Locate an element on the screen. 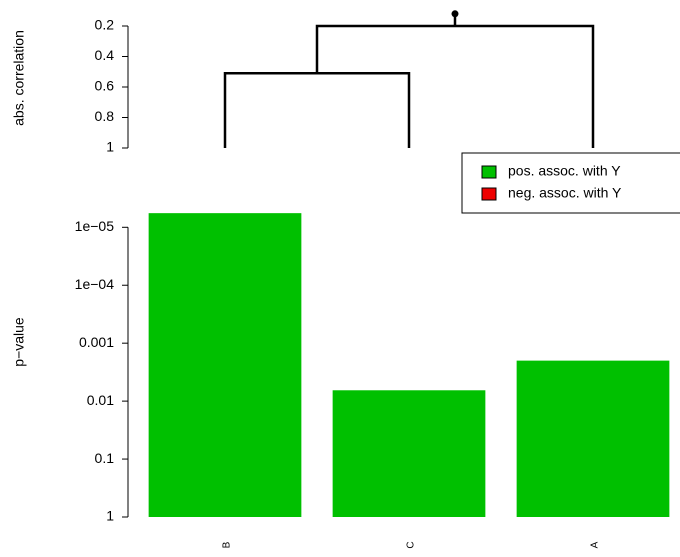 The image size is (680, 557). y-tick-label: 0.2 is located at coordinates (105, 25).